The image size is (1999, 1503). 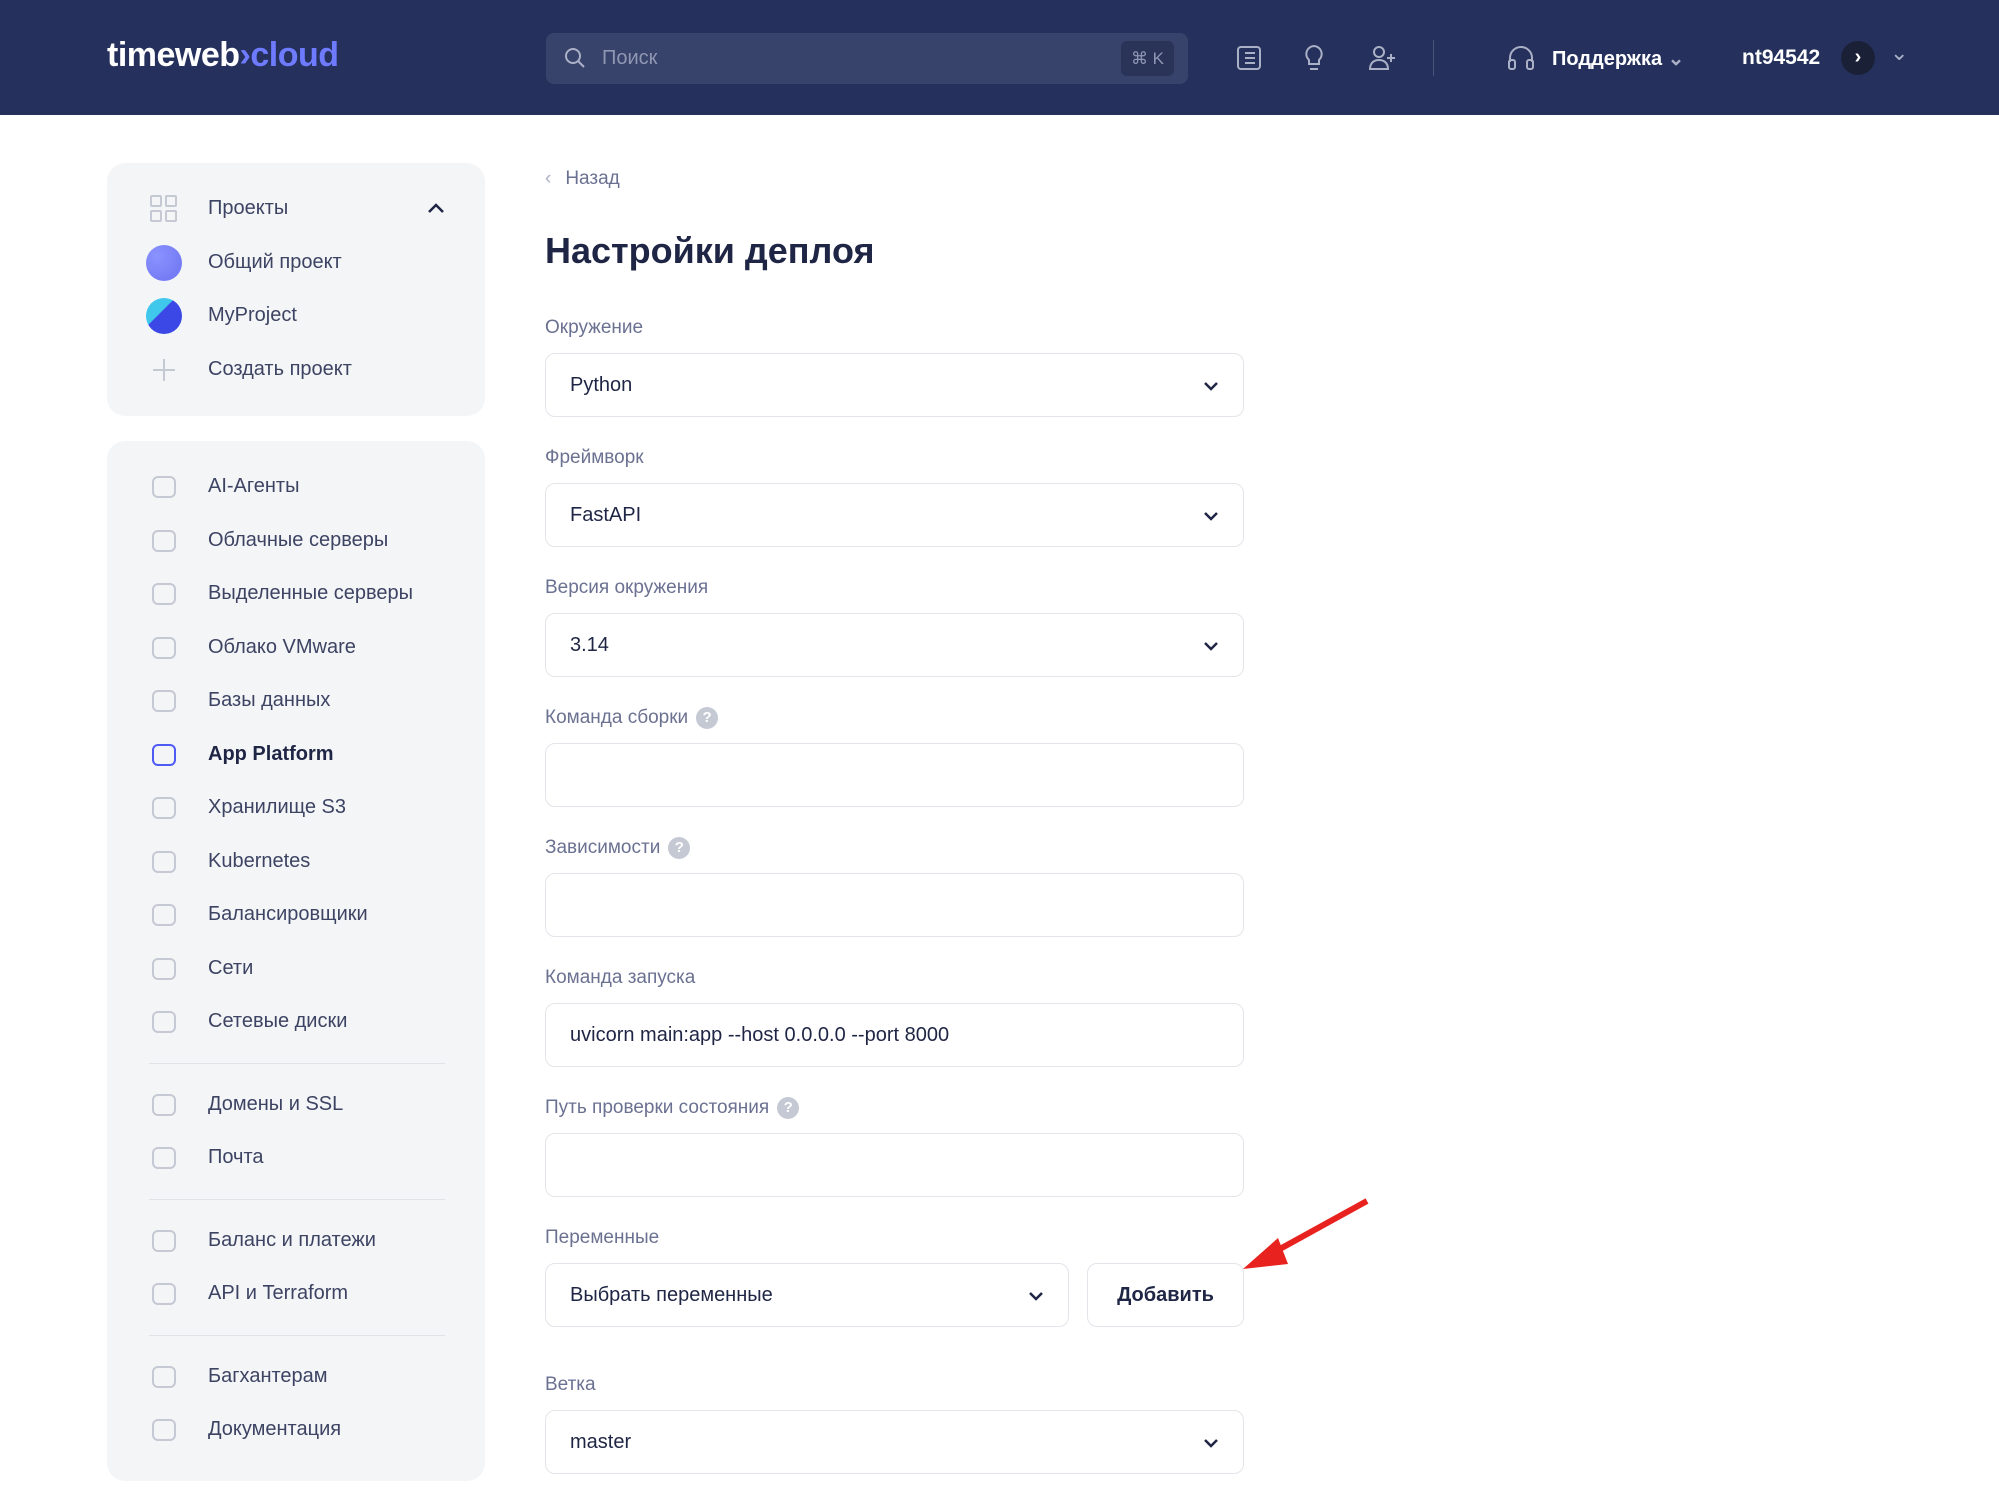 I want to click on database-icon, so click(x=164, y=701).